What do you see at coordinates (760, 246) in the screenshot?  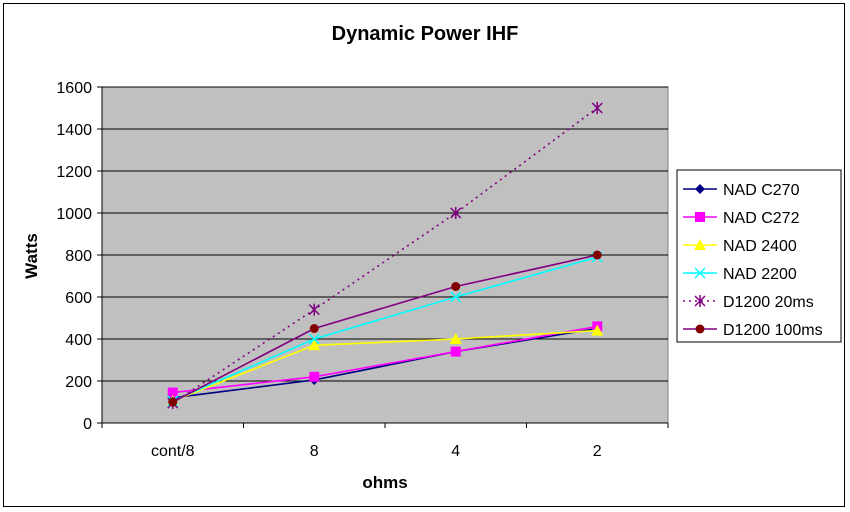 I see `legend-label: NAD 2400` at bounding box center [760, 246].